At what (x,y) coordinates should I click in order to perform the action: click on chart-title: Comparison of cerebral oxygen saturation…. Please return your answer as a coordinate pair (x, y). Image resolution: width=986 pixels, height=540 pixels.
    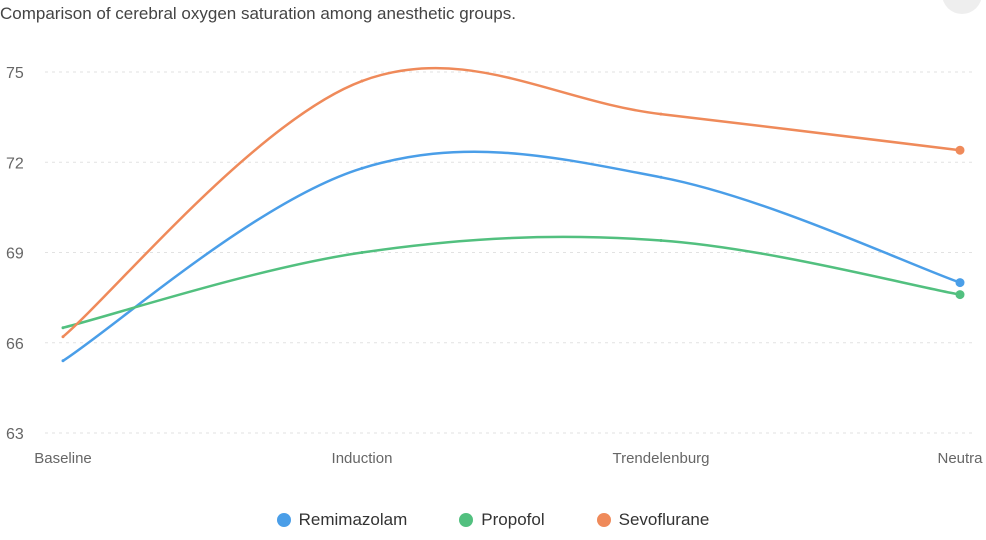
    Looking at the image, I should click on (258, 13).